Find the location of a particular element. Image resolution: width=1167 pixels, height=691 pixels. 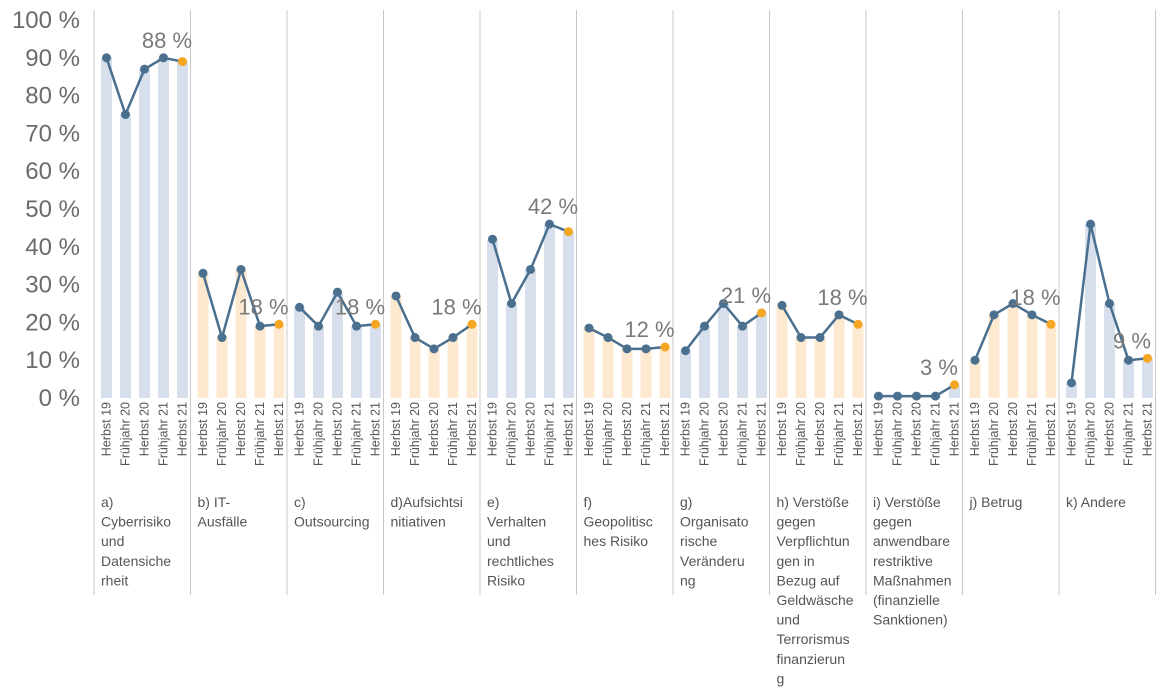

group-label-line: h) Verstöße is located at coordinates (813, 502).